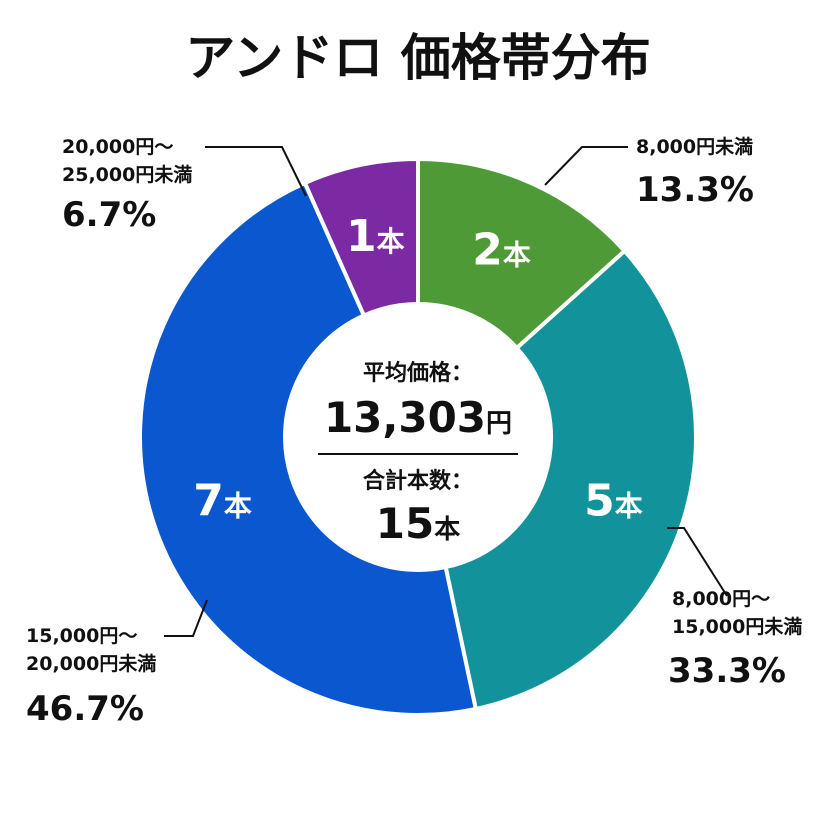  I want to click on range-label-4-2: 25,000円未満, so click(127, 174).